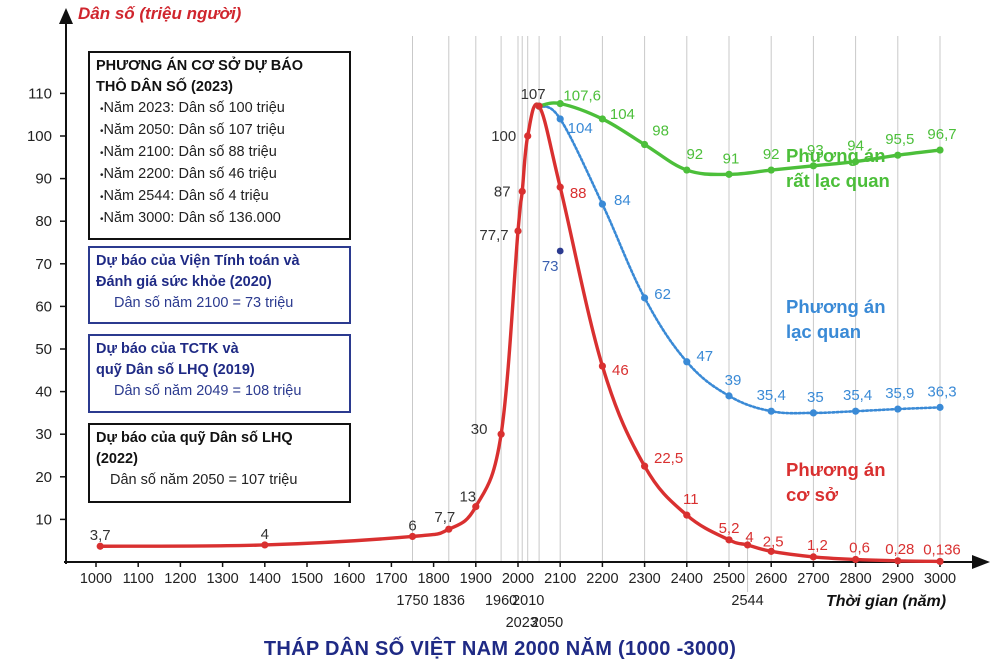 Image resolution: width=1000 pixels, height=668 pixels. What do you see at coordinates (550, 266) in the screenshot?
I see `annotation-label: 73` at bounding box center [550, 266].